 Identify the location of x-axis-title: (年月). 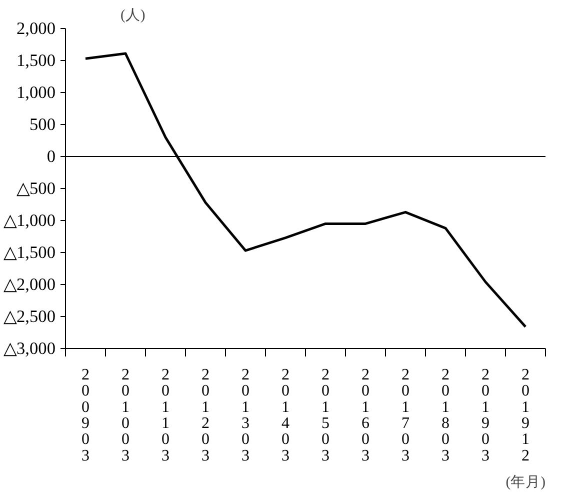
(526, 482).